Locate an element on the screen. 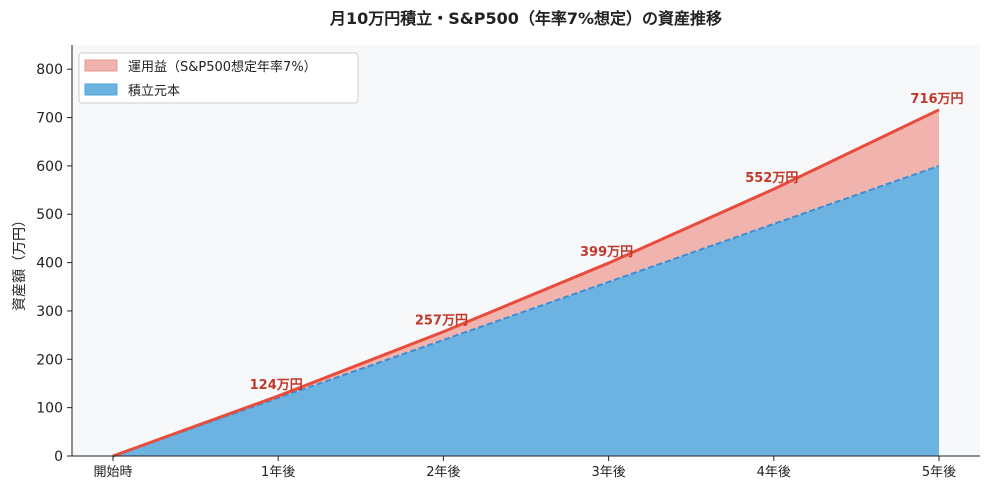  x-tick-label: 2年後 is located at coordinates (443, 472).